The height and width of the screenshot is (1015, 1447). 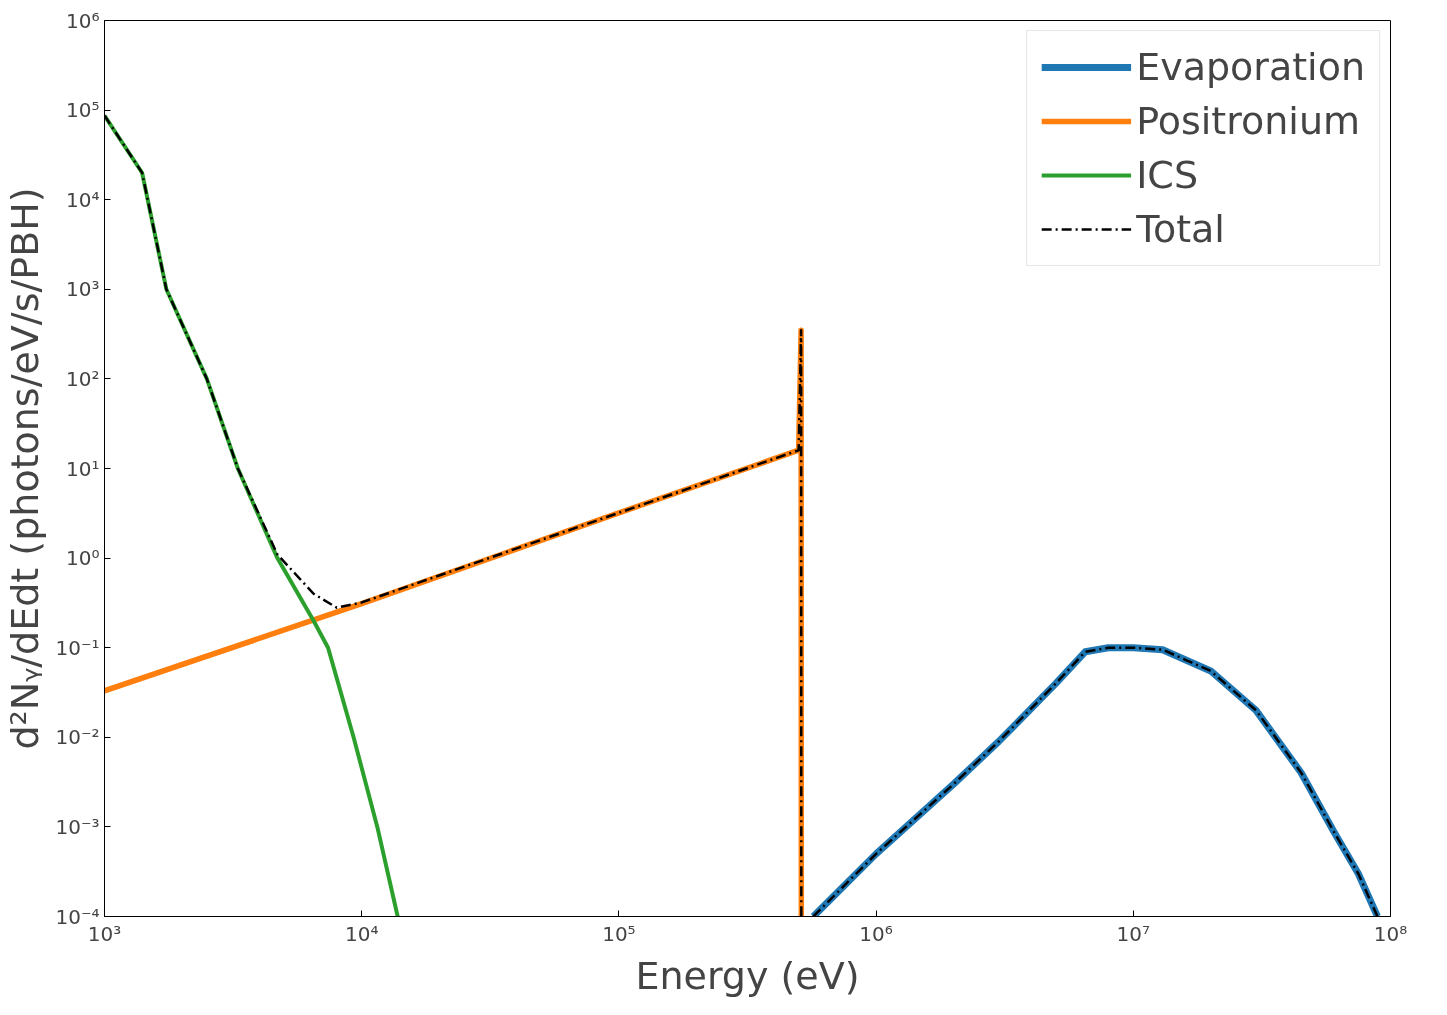 I want to click on y-tick-label: 10⁵, so click(x=83, y=110).